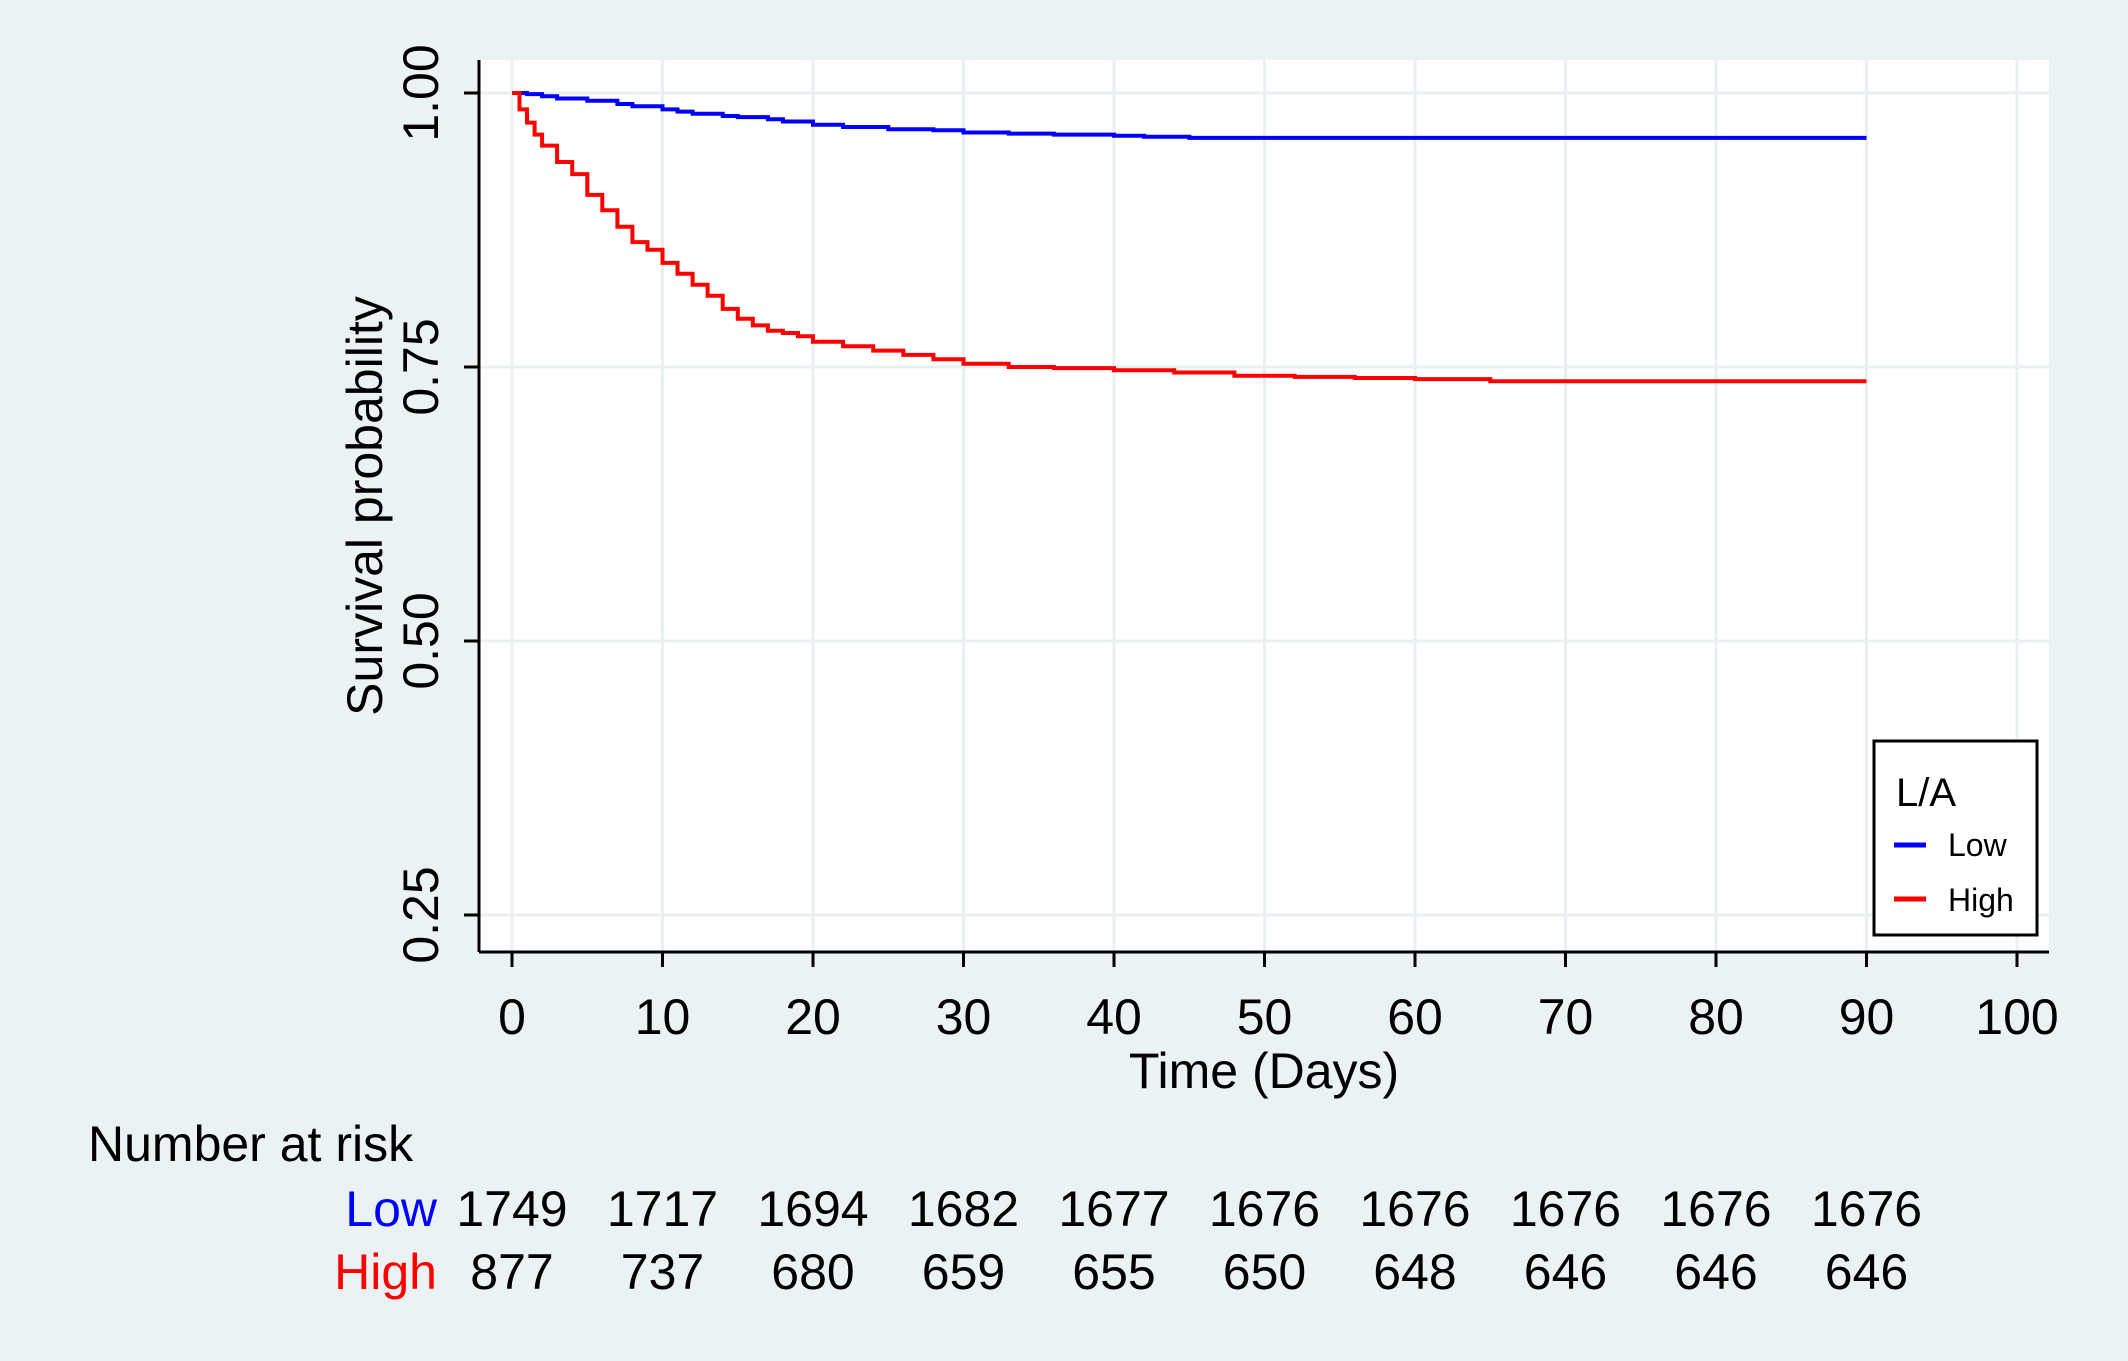 The height and width of the screenshot is (1361, 2128). I want to click on risk-values-high: 877 737 680 659 655 650 648 646 646 646, so click(1189, 1272).